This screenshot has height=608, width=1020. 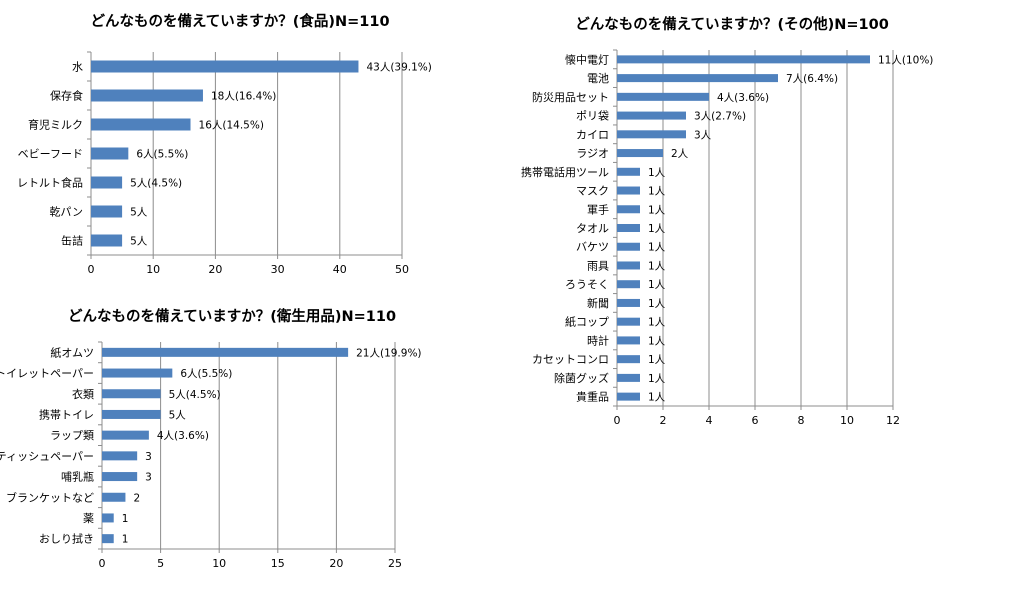 What do you see at coordinates (50, 183) in the screenshot?
I see `category-label: レトルト食品` at bounding box center [50, 183].